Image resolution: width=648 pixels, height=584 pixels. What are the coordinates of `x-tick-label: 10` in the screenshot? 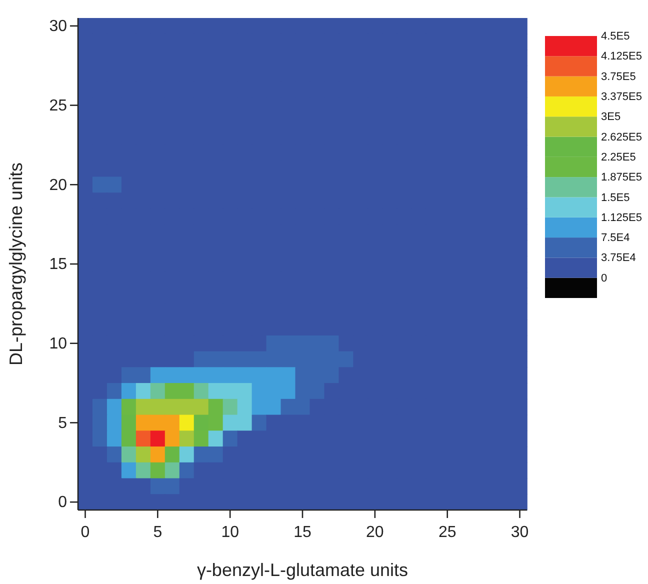 It's located at (230, 532).